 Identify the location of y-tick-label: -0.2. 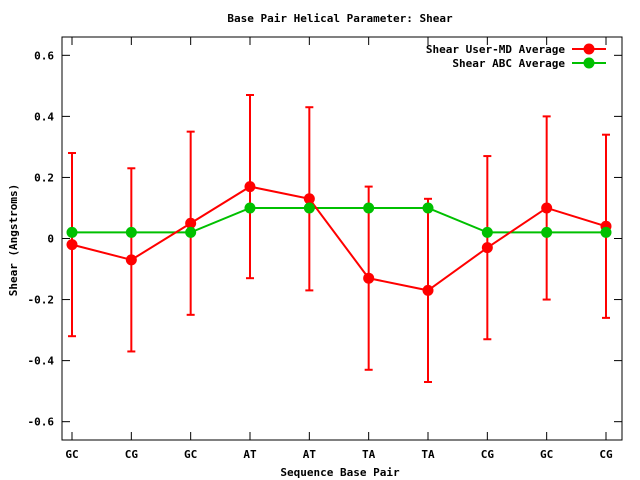
(41, 300).